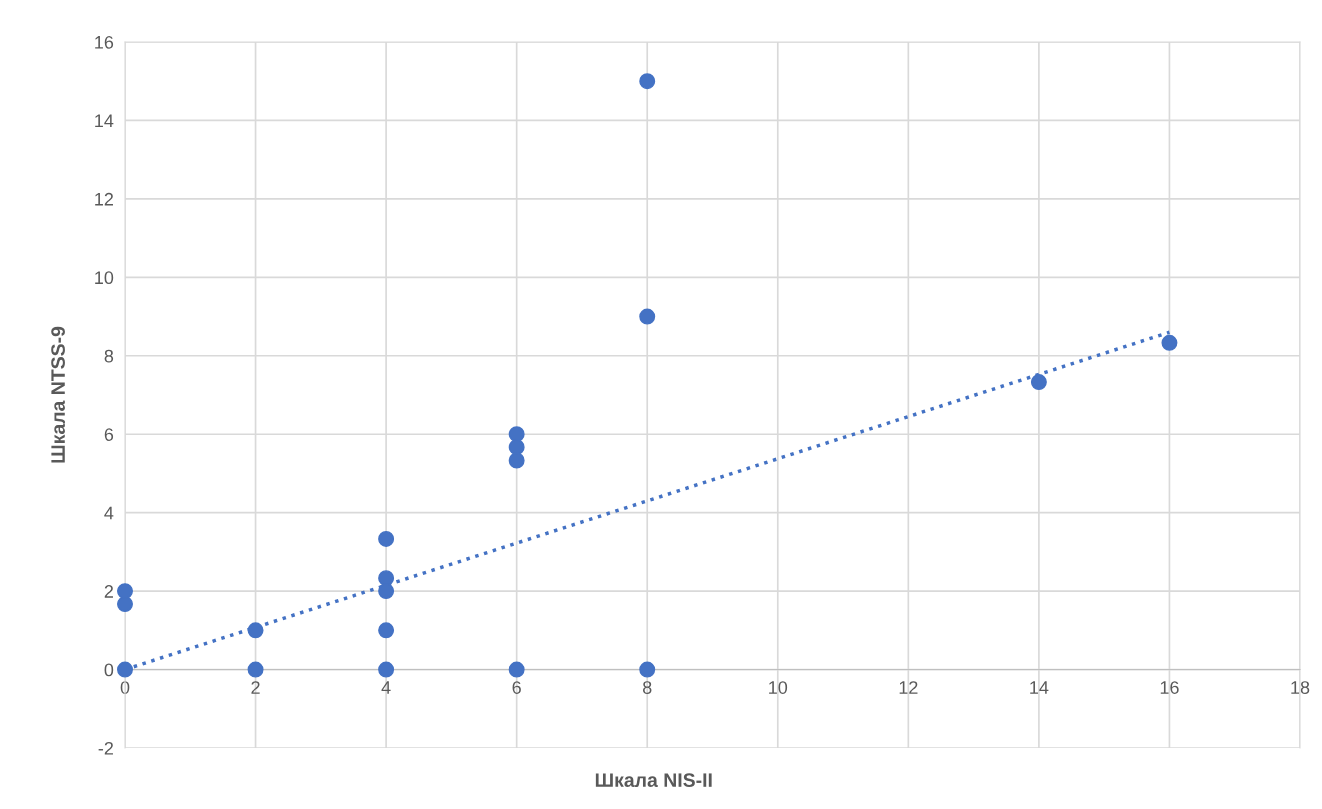  What do you see at coordinates (105, 748) in the screenshot?
I see `y-tick-label: -2` at bounding box center [105, 748].